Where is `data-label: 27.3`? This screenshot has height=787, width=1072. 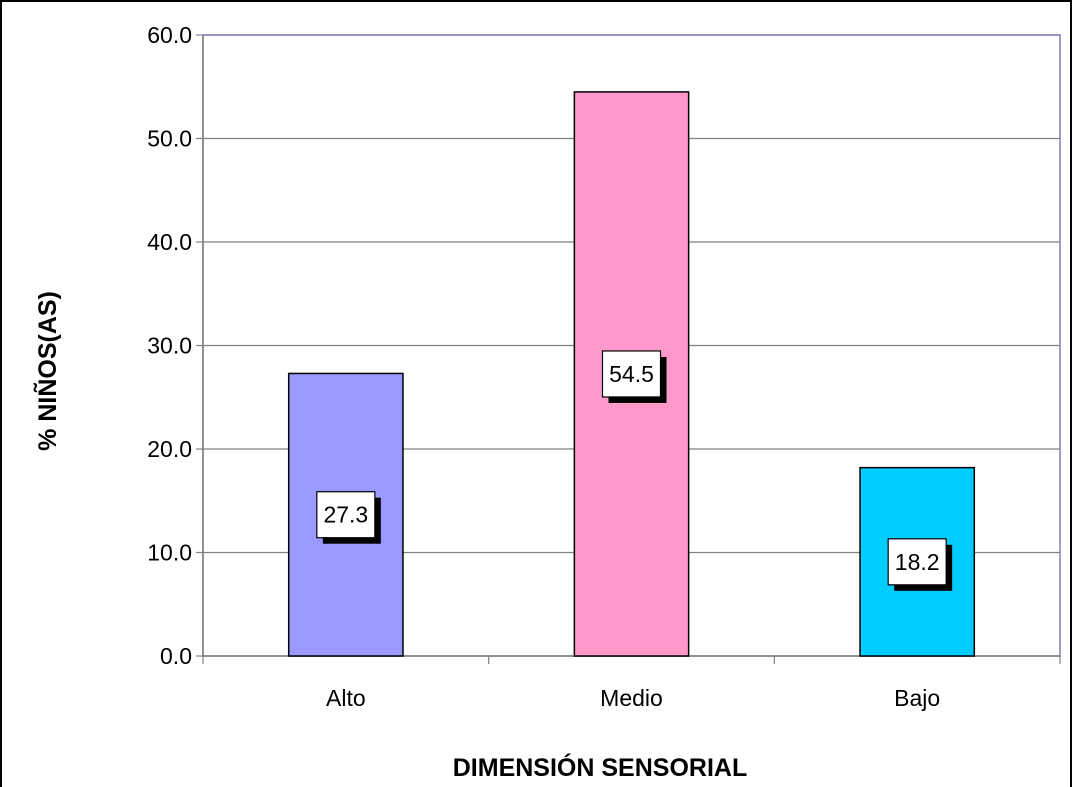 data-label: 27.3 is located at coordinates (345, 515).